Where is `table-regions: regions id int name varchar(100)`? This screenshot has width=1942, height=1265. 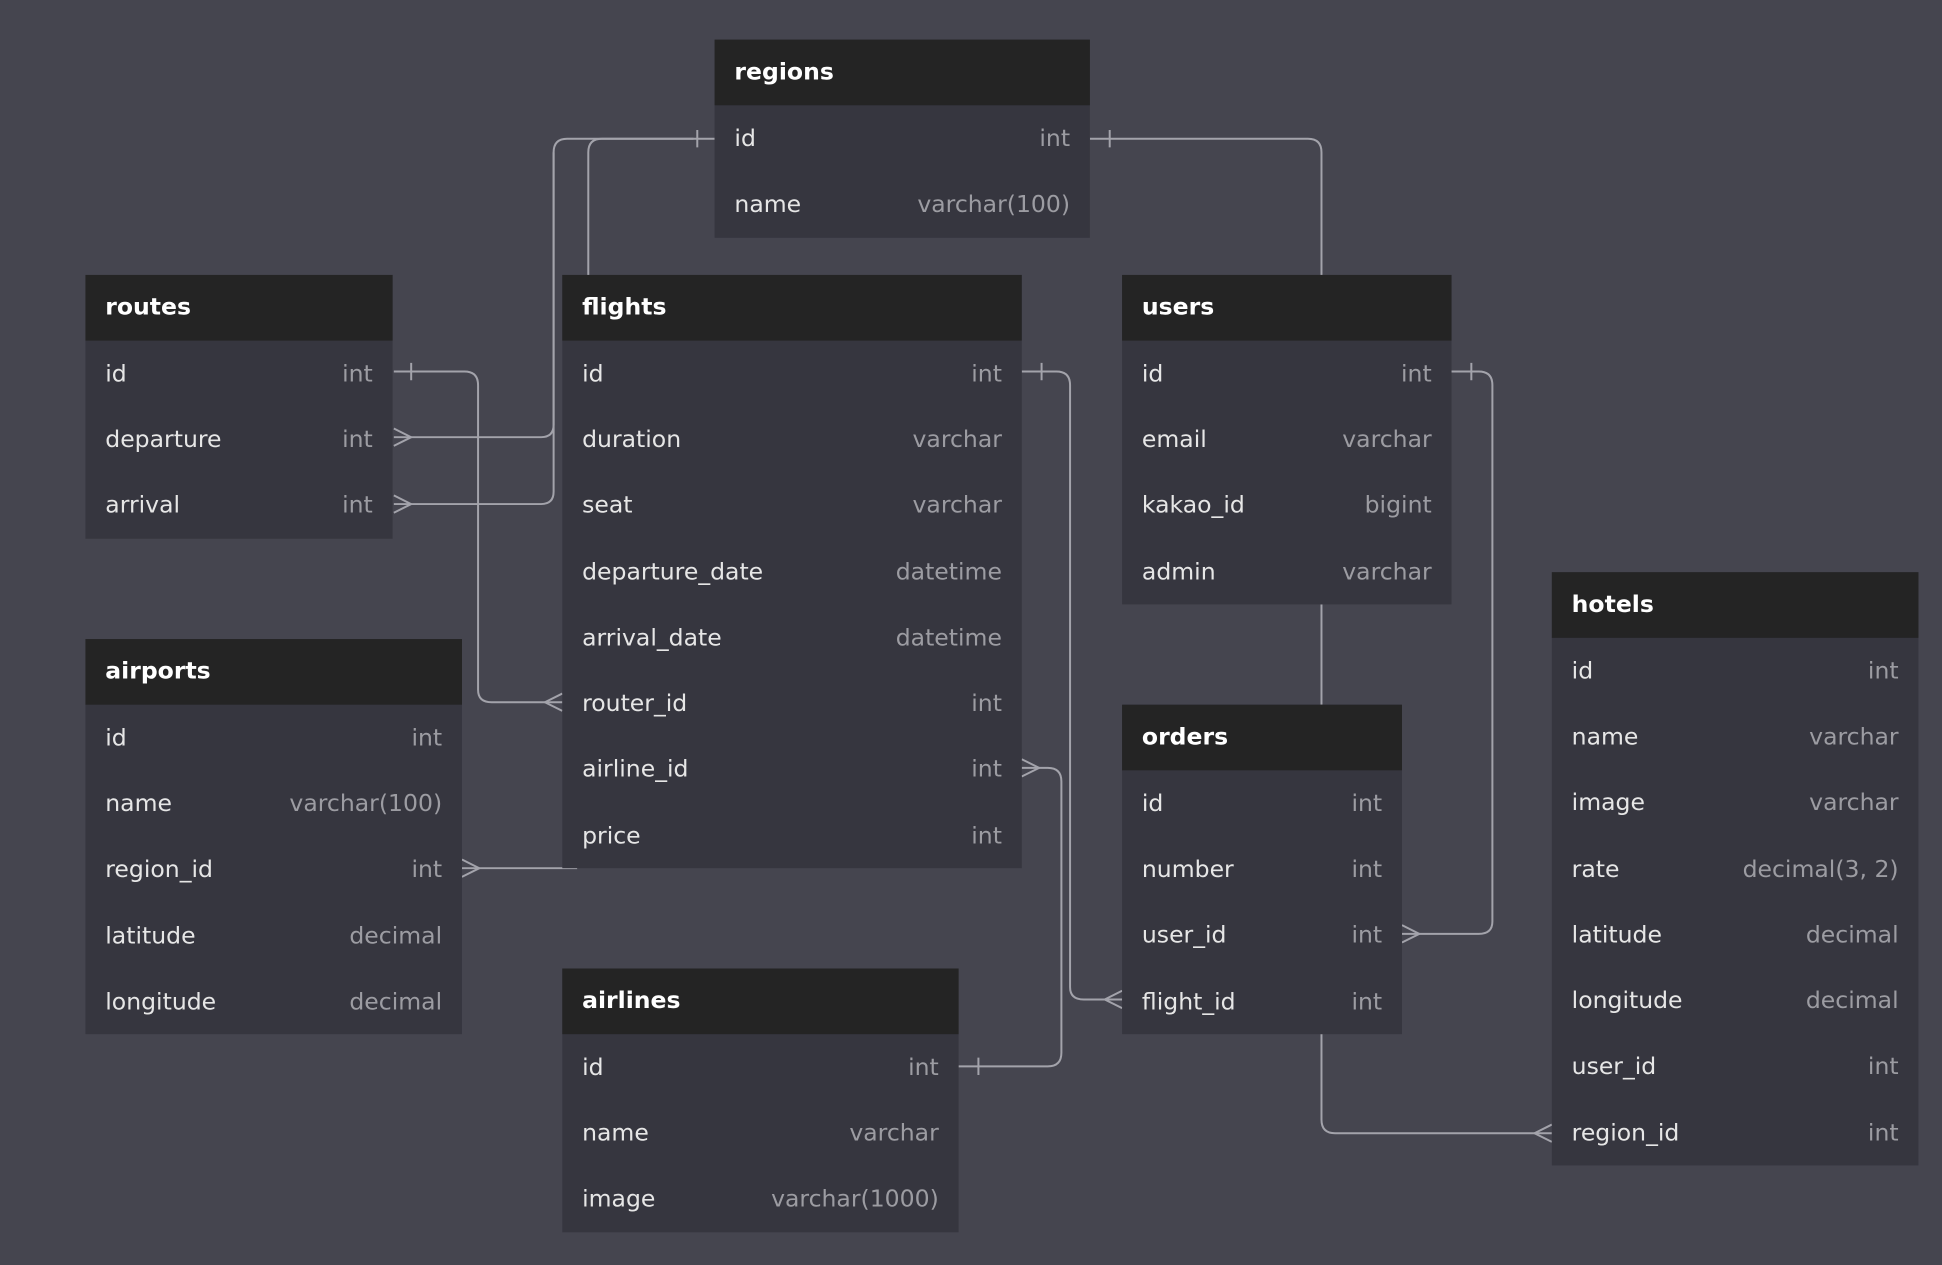
table-regions: regions id int name varchar(100) is located at coordinates (902, 138).